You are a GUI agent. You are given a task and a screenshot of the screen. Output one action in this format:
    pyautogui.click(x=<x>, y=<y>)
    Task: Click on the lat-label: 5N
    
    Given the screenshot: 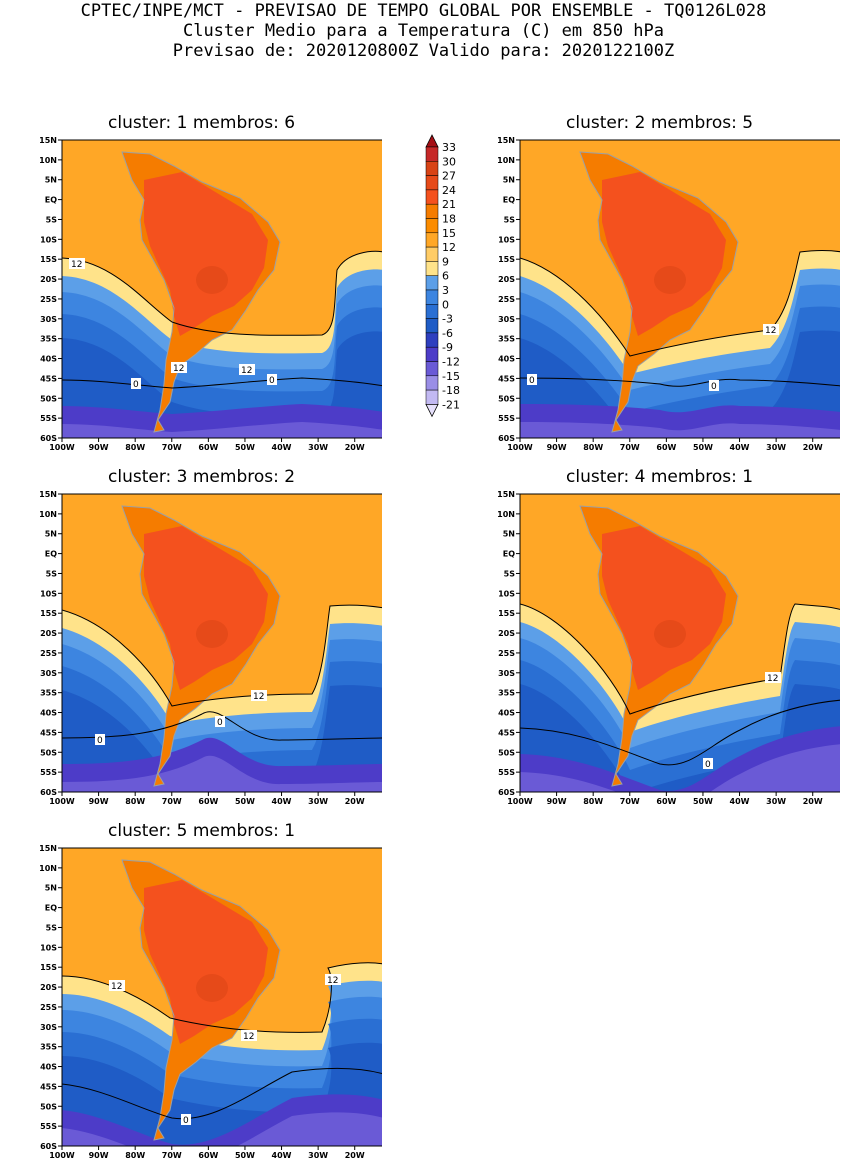 What is the action you would take?
    pyautogui.click(x=509, y=180)
    